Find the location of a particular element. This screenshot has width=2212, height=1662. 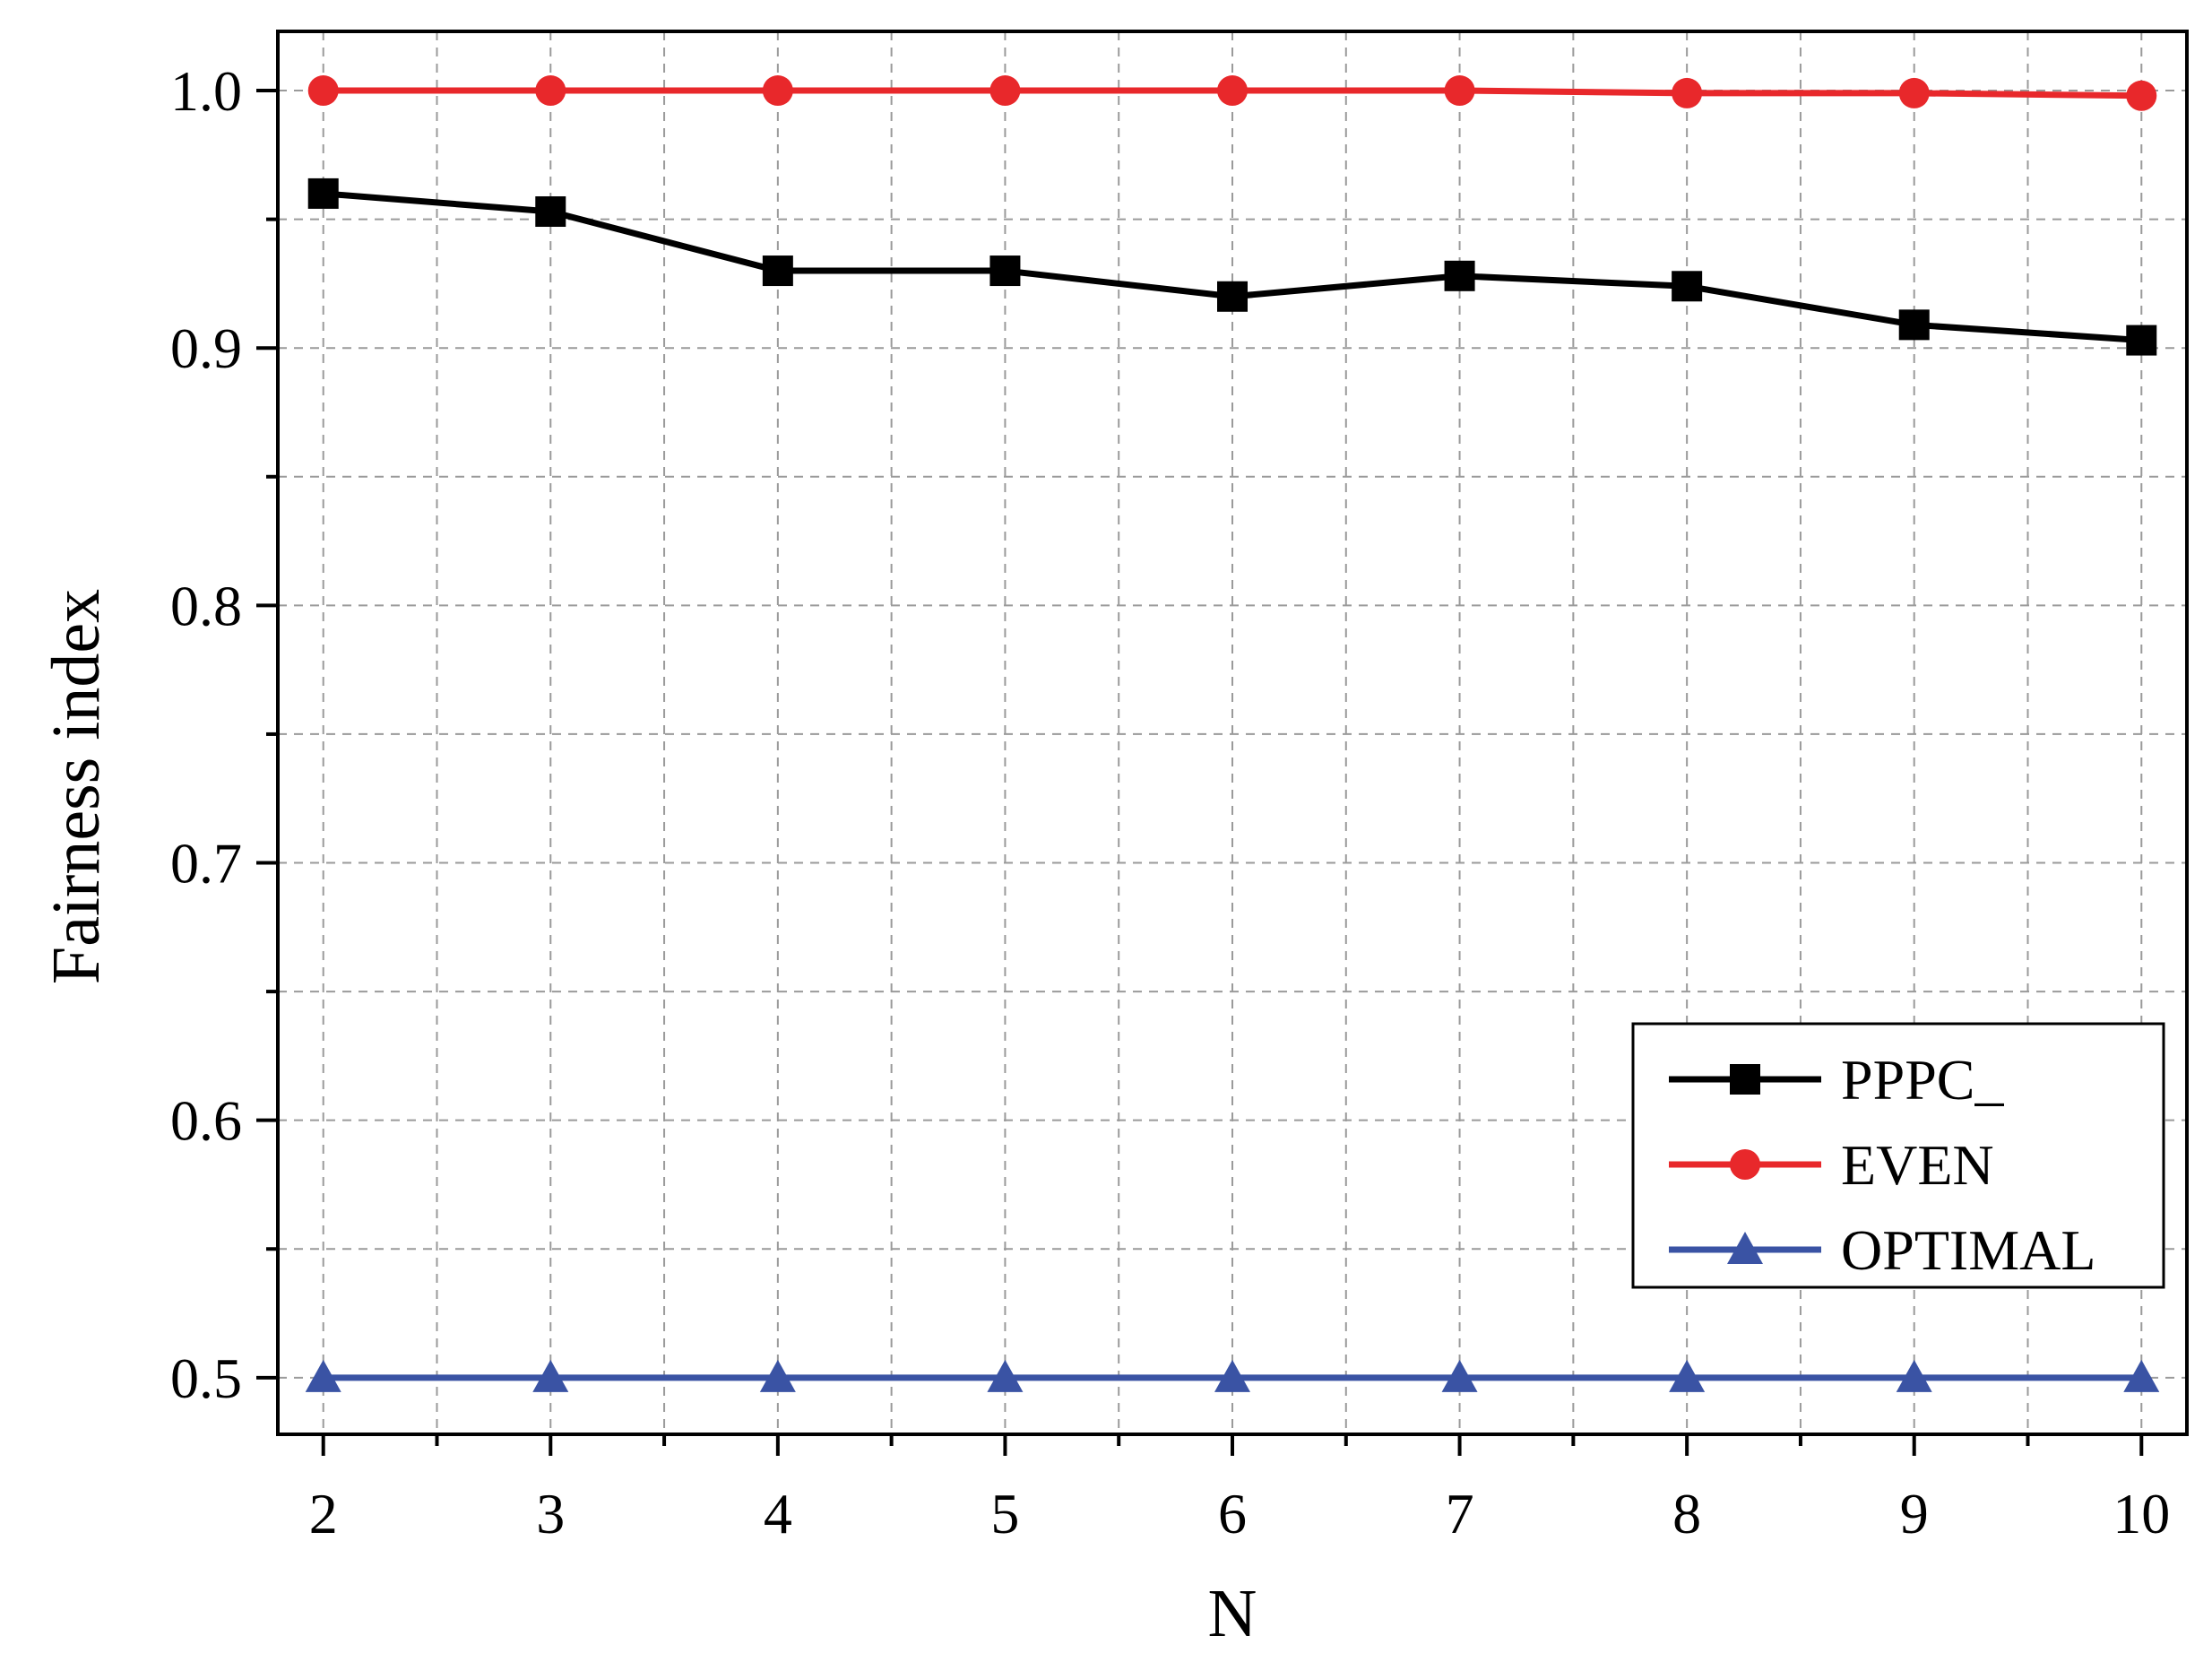

y-tick-label: 0.9 is located at coordinates (206, 348).